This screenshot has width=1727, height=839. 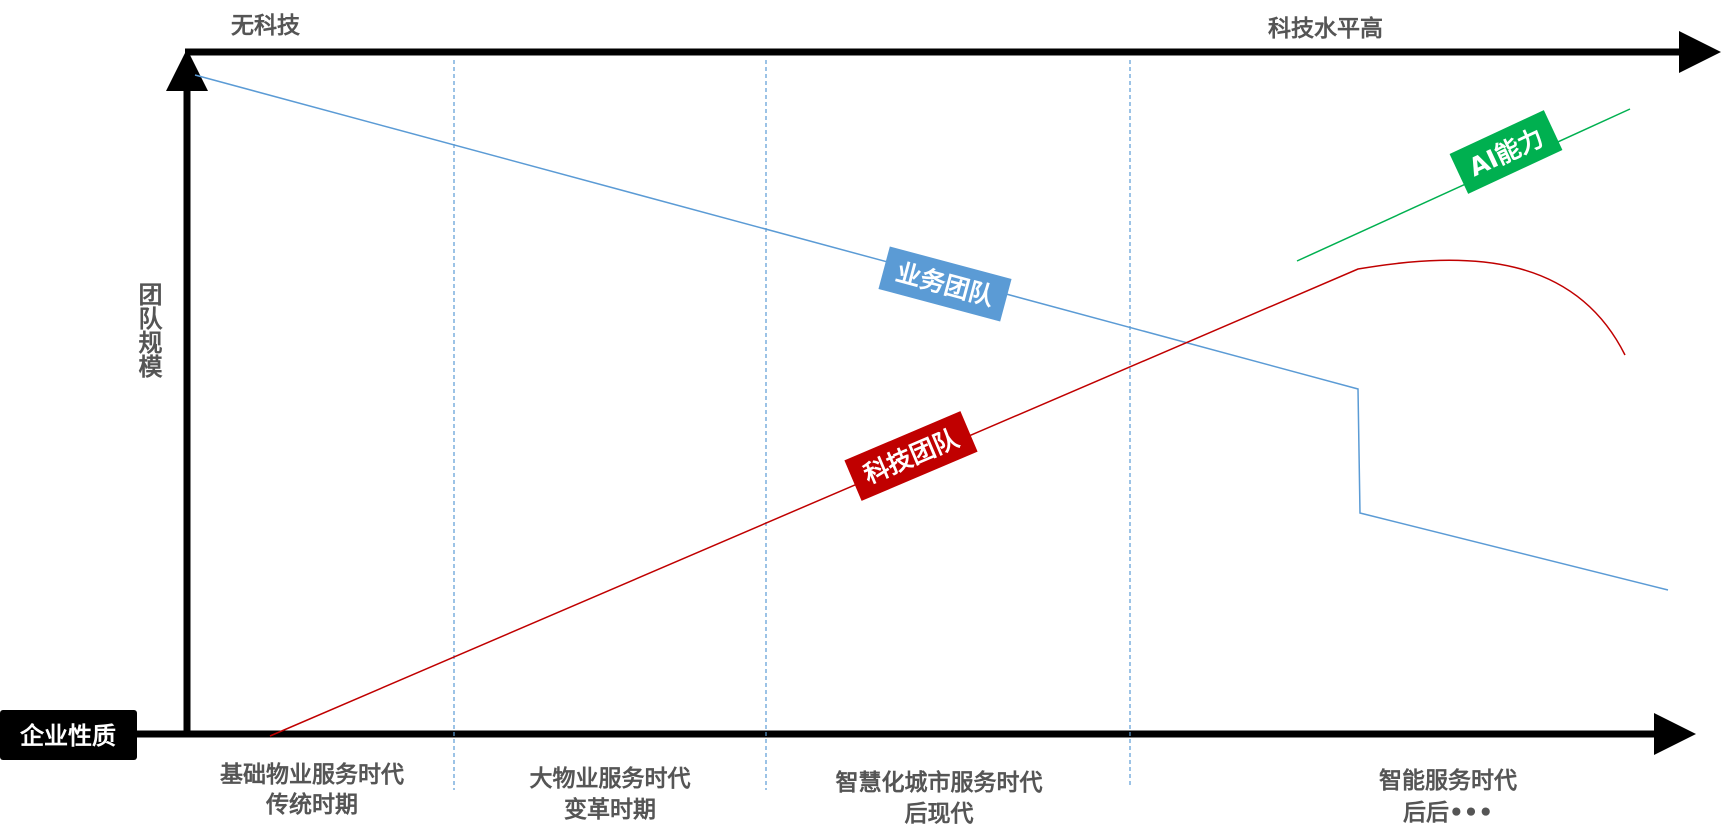 What do you see at coordinates (610, 809) in the screenshot?
I see `era-2-subtitle: 变革时期` at bounding box center [610, 809].